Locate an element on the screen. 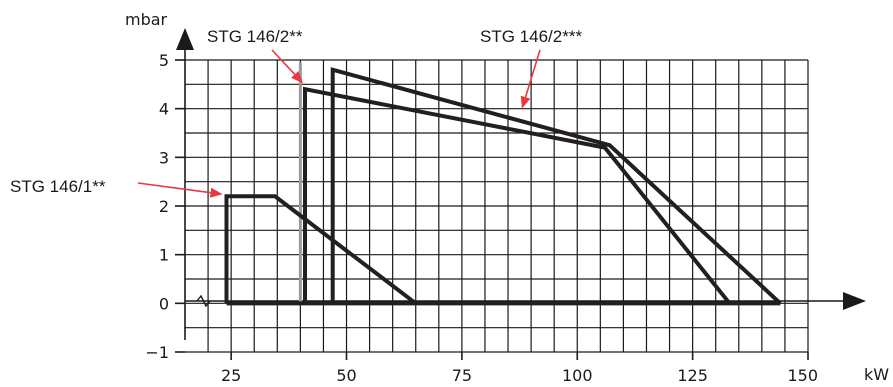 Image resolution: width=893 pixels, height=387 pixels. series-label: STG 146/1** is located at coordinates (58, 186).